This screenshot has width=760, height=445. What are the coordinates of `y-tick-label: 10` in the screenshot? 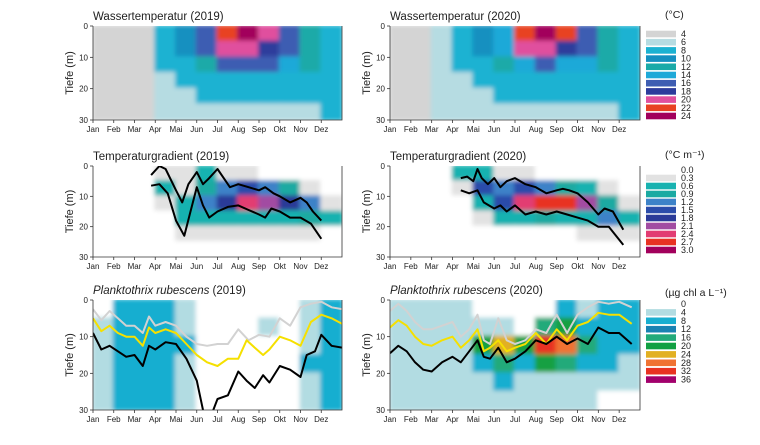 It's located at (380, 57).